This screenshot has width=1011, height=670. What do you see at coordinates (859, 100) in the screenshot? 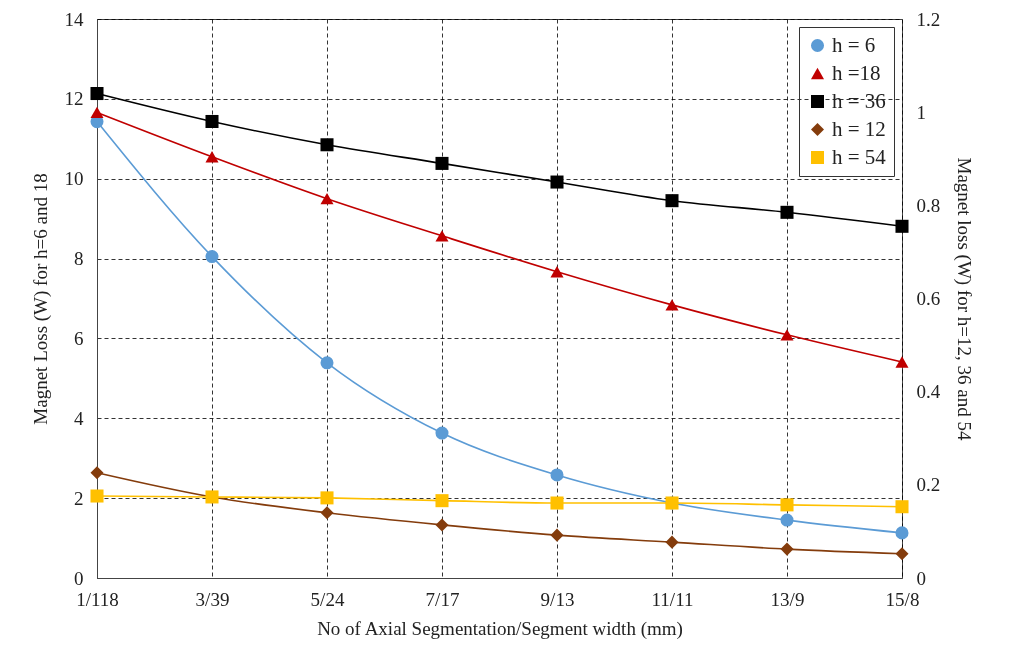
I see `legend-label: h = 36` at bounding box center [859, 100].